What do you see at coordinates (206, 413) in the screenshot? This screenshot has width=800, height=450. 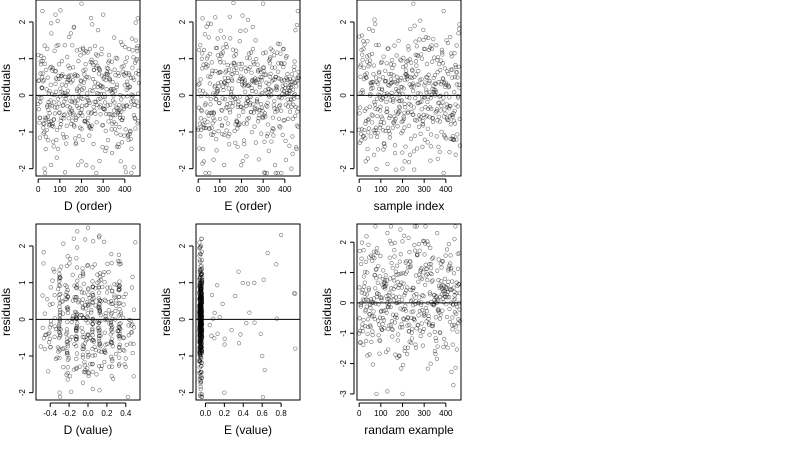 I see `x-tick-label: 0.0` at bounding box center [206, 413].